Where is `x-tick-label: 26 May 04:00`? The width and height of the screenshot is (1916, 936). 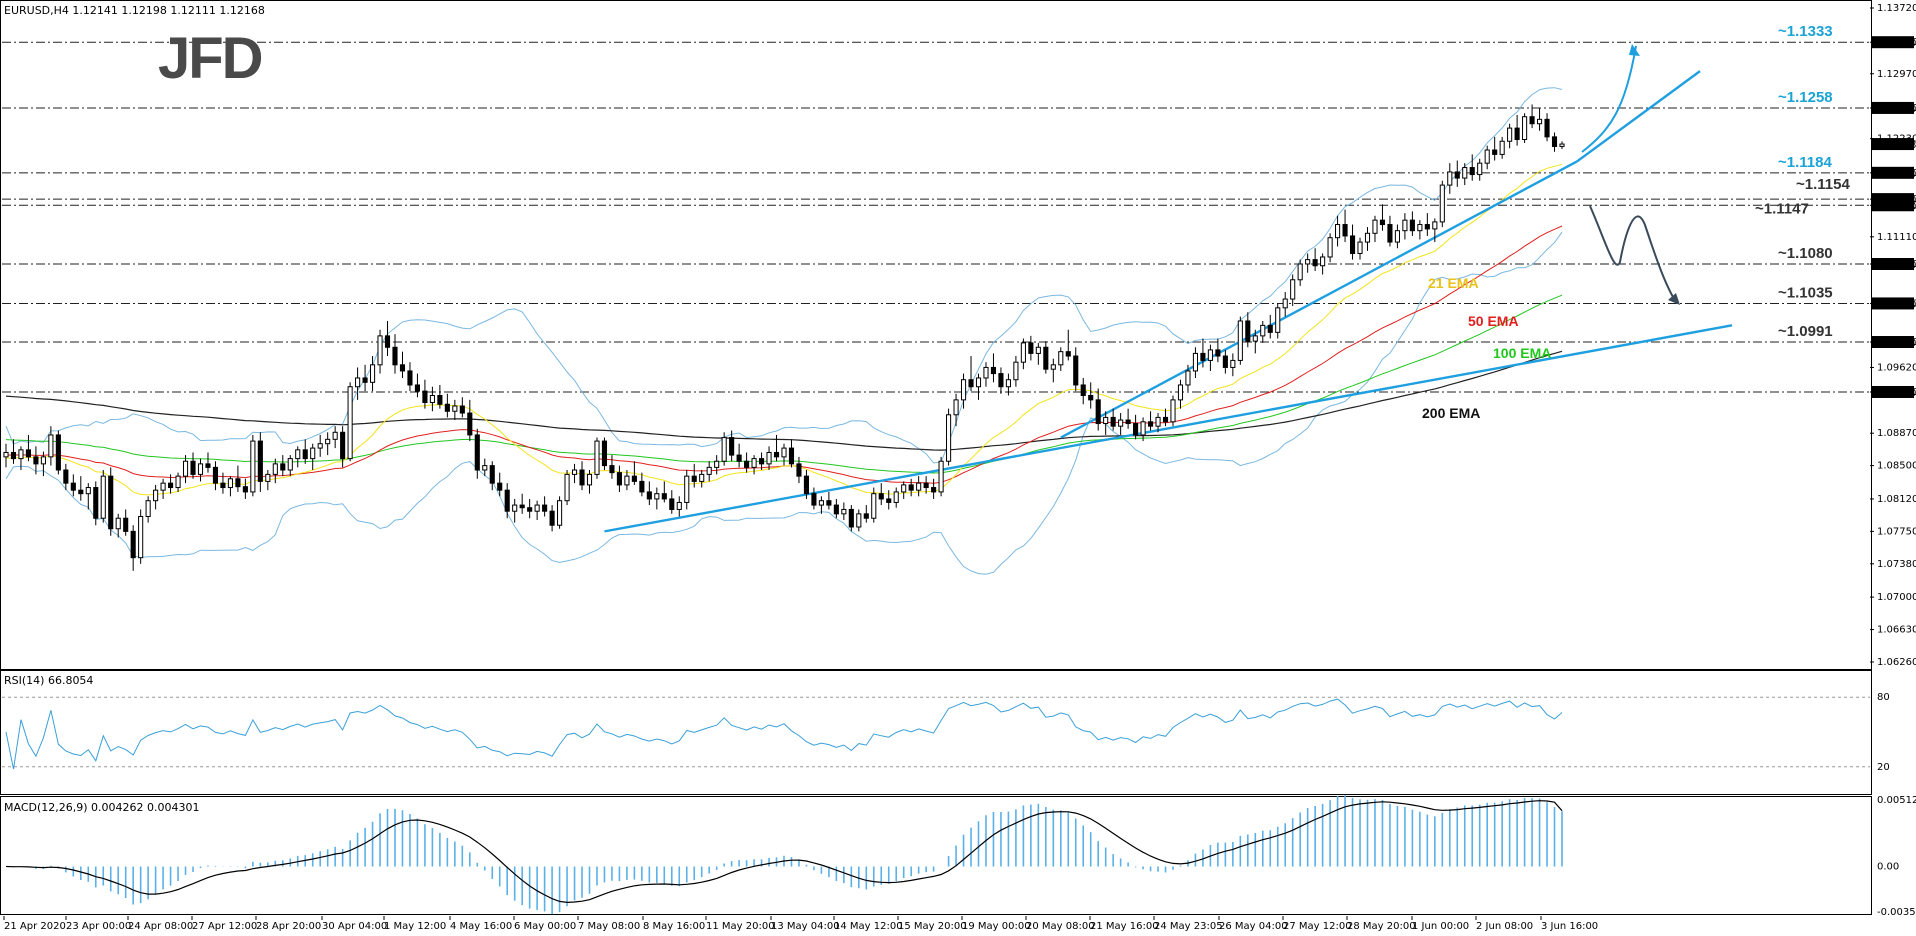
x-tick-label: 26 May 04:00 is located at coordinates (1253, 926).